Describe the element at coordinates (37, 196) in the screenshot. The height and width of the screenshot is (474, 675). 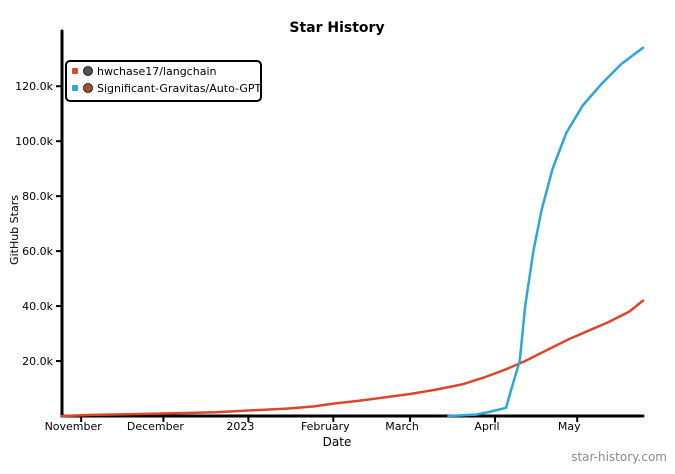
I see `y-tick-label: 80.0k` at that location.